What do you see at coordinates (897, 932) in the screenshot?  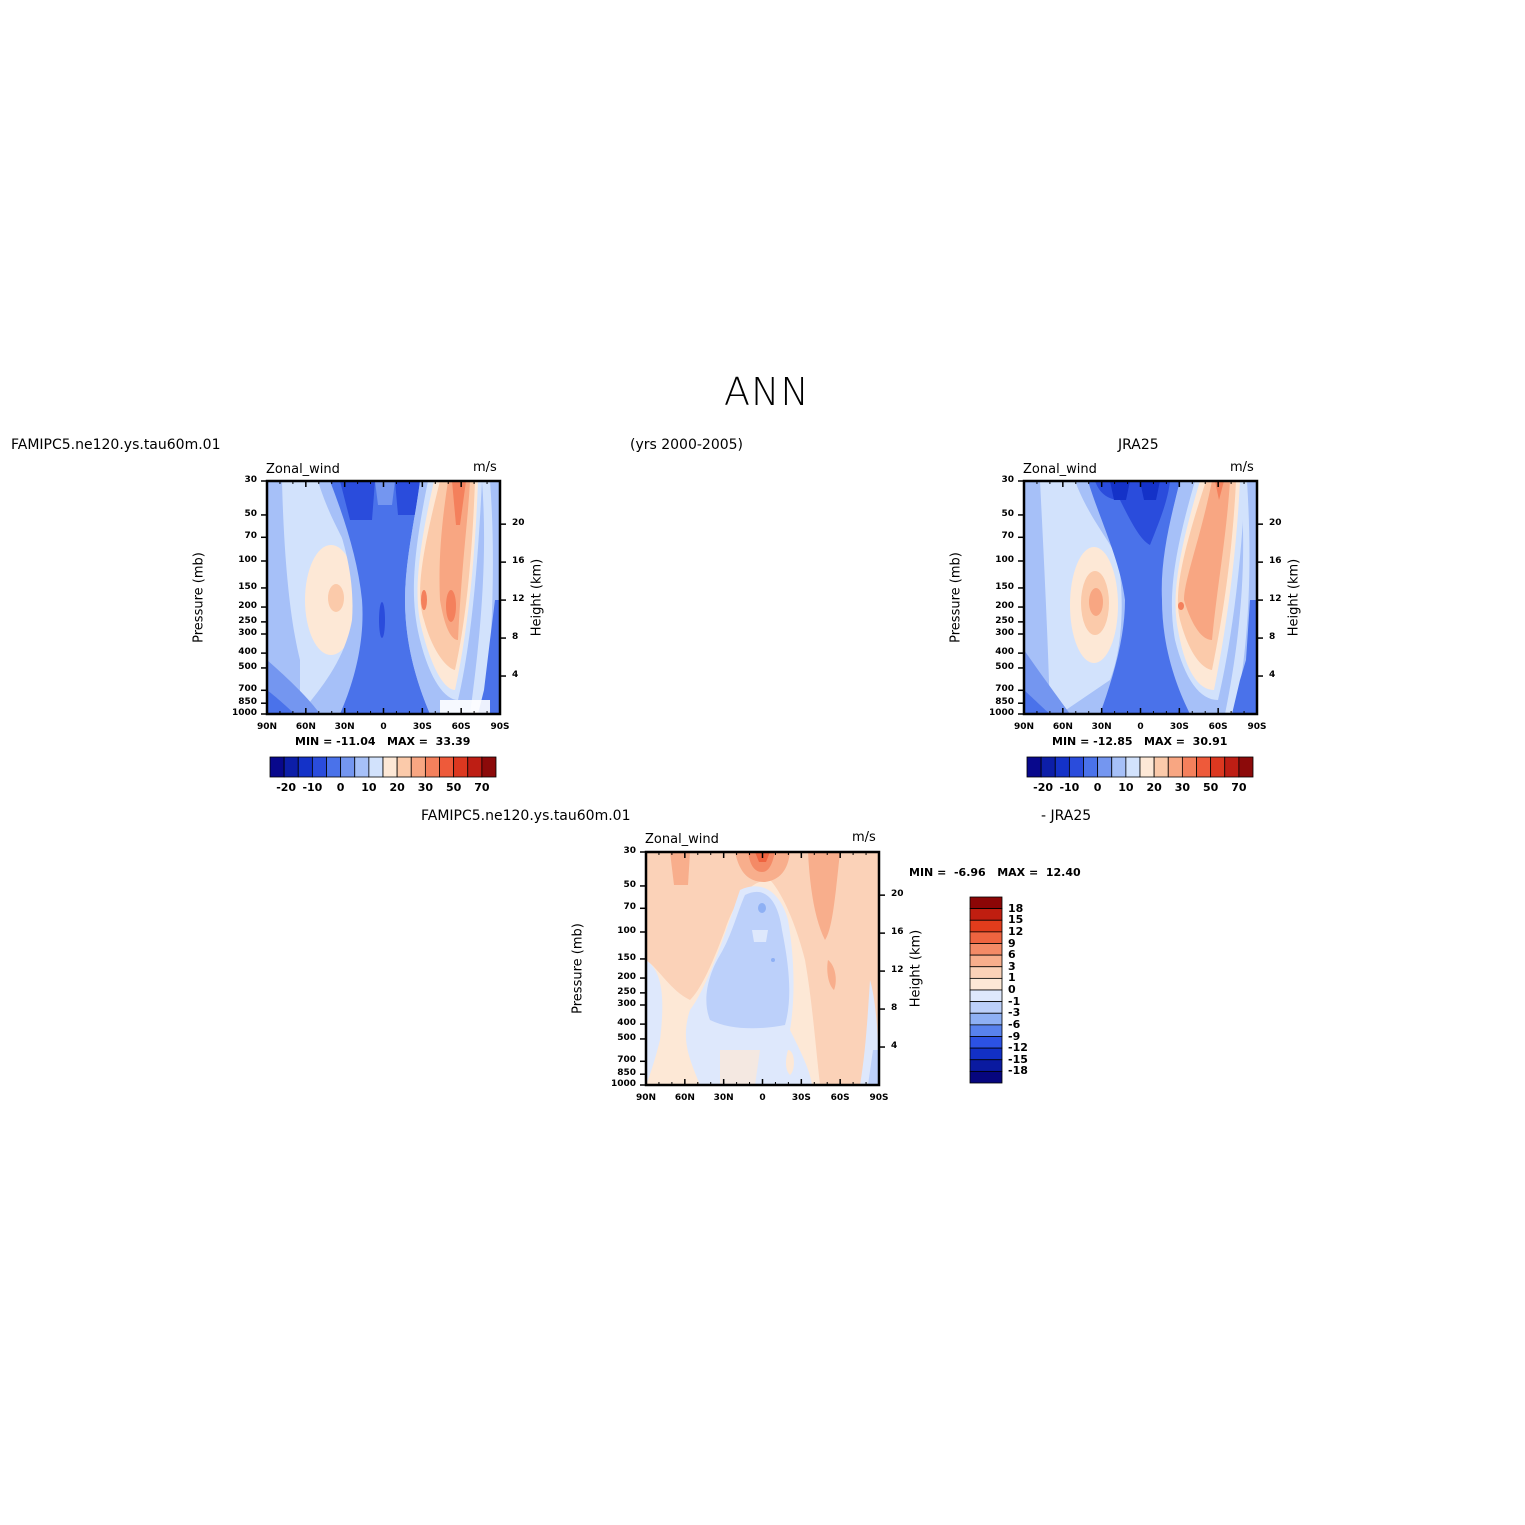 I see `panel3-ytick-right-label: 16` at bounding box center [897, 932].